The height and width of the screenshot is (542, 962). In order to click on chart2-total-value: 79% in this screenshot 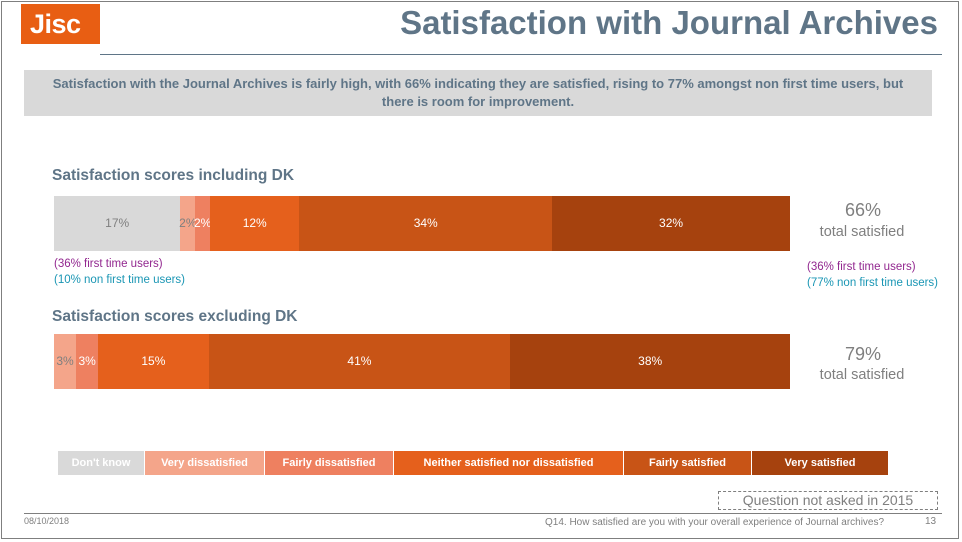, I will do `click(863, 354)`.